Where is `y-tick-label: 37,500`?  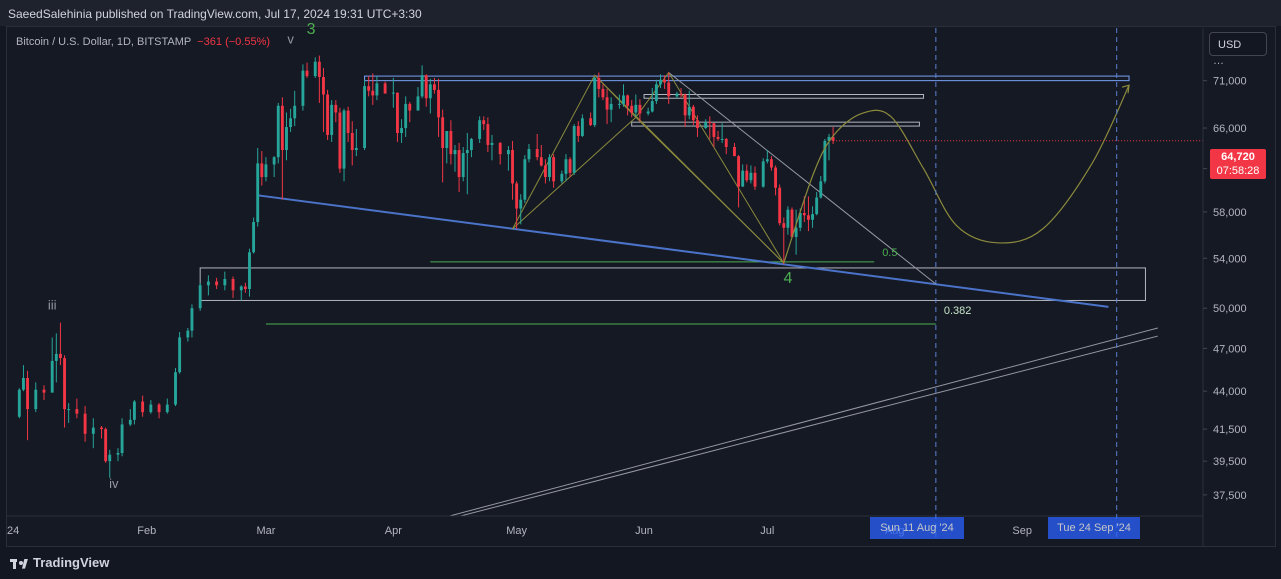
y-tick-label: 37,500 is located at coordinates (1230, 496).